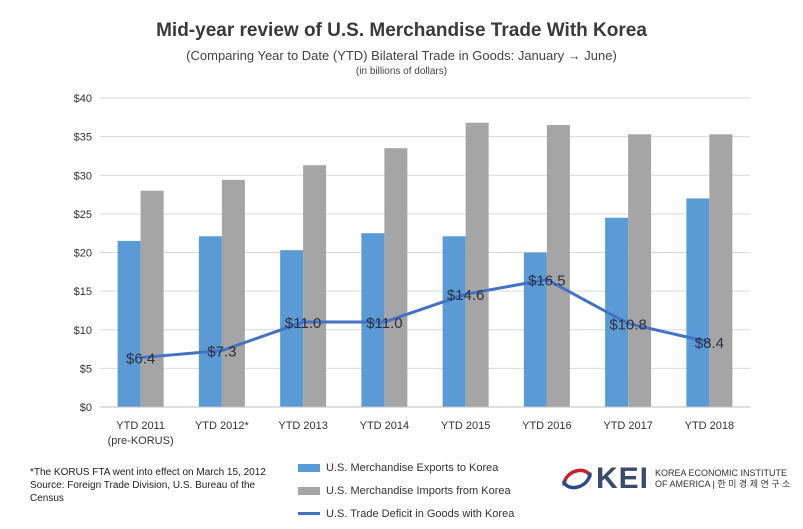  I want to click on x-tick-label: YTD 2012*, so click(222, 426).